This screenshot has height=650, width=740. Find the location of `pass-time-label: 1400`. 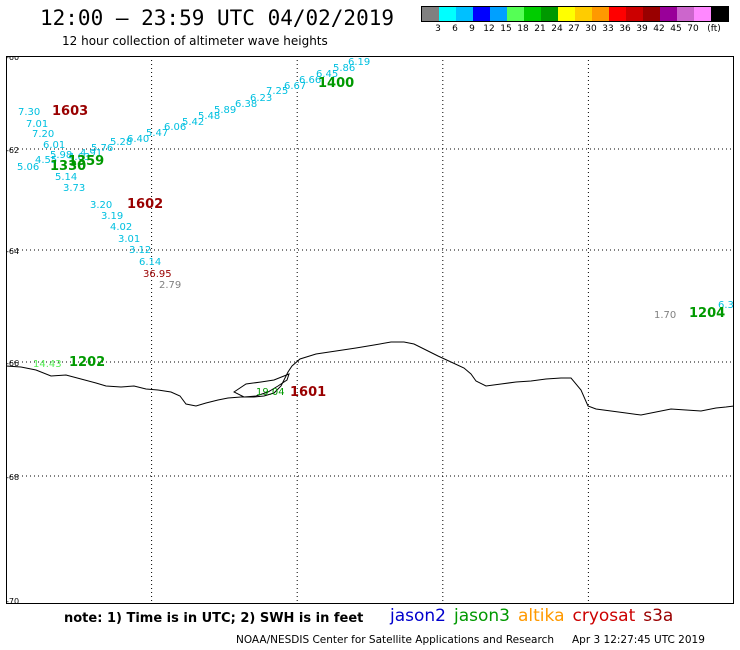

pass-time-label: 1400 is located at coordinates (336, 83).